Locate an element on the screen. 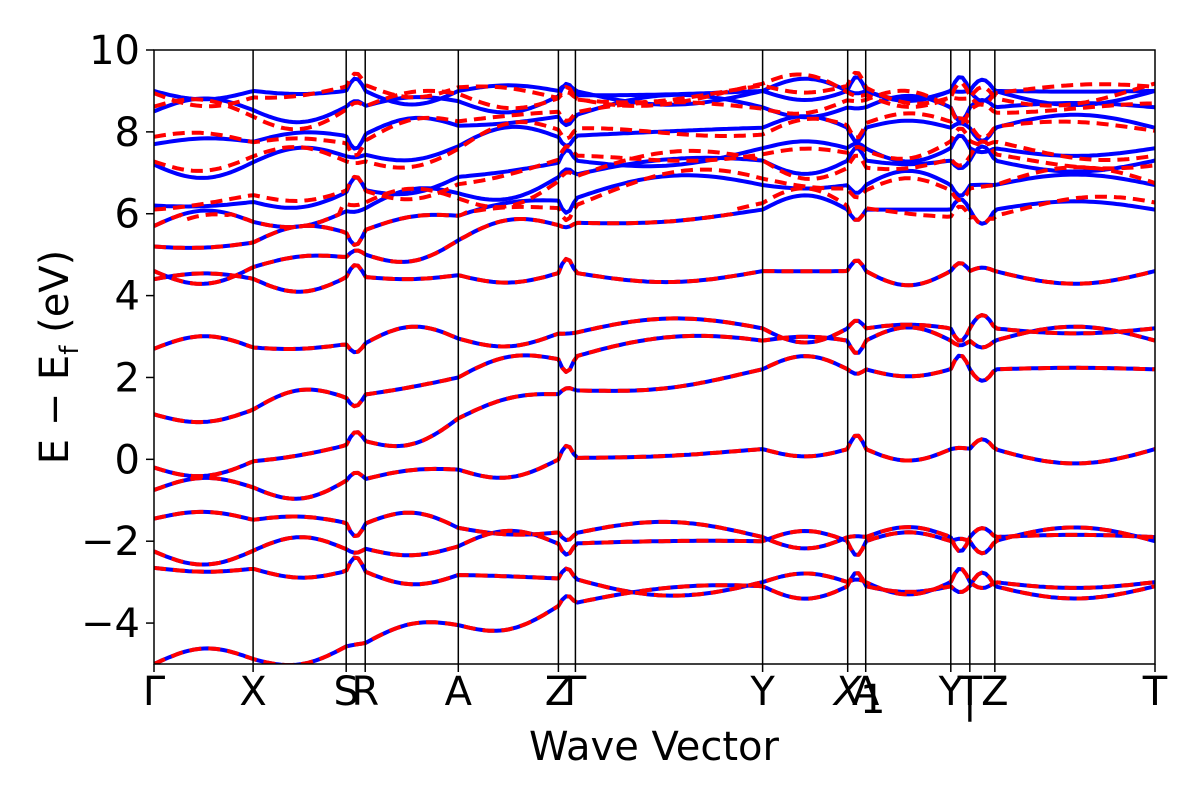 The width and height of the screenshot is (1200, 800). y-tick-label: −2 is located at coordinates (110, 542).